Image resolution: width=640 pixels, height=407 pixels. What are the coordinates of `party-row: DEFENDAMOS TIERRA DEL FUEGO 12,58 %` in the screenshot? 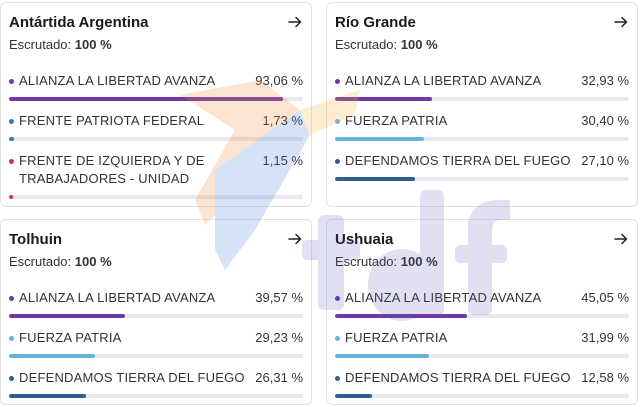 It's located at (482, 383).